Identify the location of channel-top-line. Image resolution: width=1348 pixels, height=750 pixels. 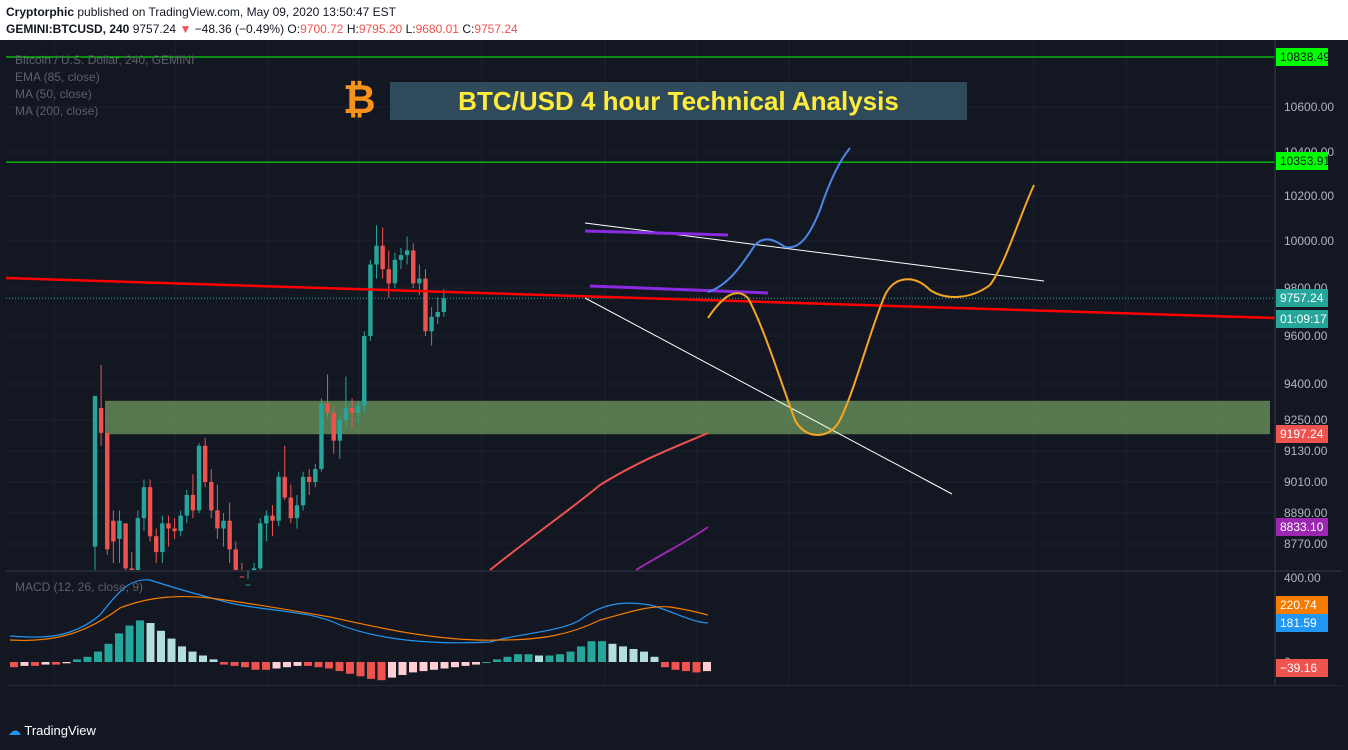
(656, 233).